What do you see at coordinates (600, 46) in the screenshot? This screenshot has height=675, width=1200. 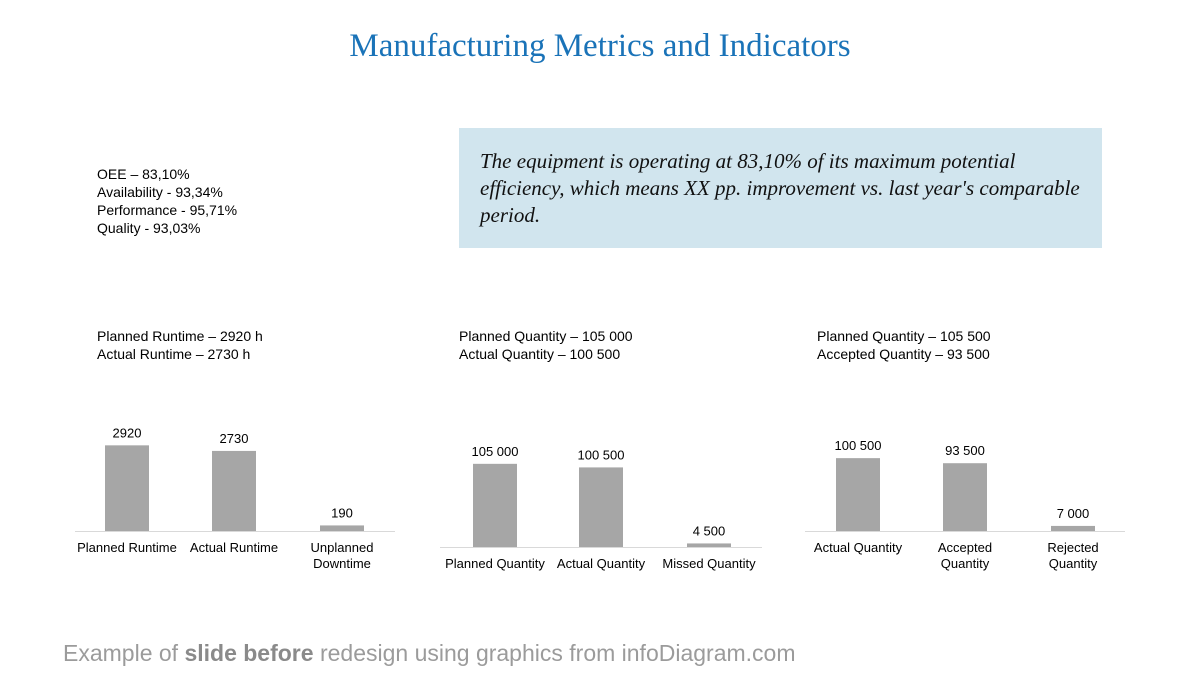 I see `page-title: Manufacturing Metrics and Indicators` at bounding box center [600, 46].